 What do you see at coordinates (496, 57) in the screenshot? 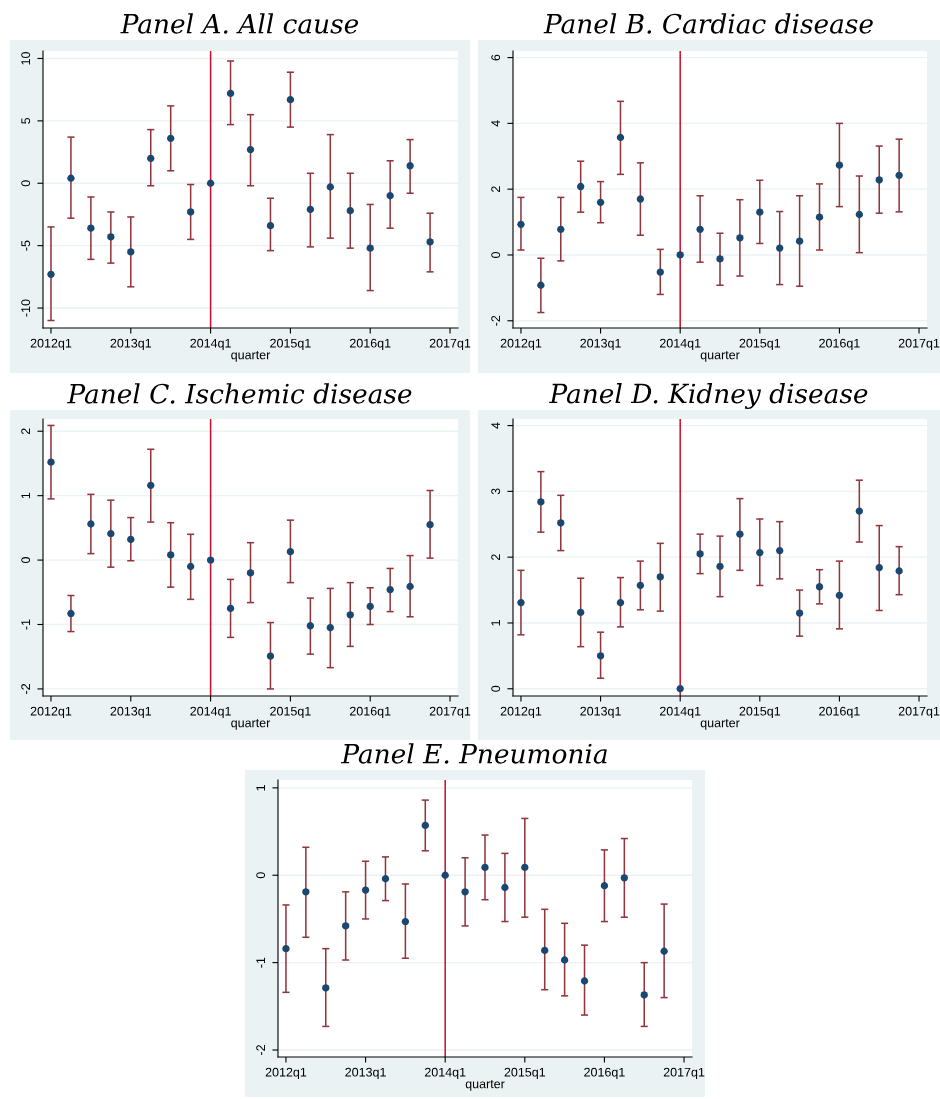
I see `y-tick-label: 6` at bounding box center [496, 57].